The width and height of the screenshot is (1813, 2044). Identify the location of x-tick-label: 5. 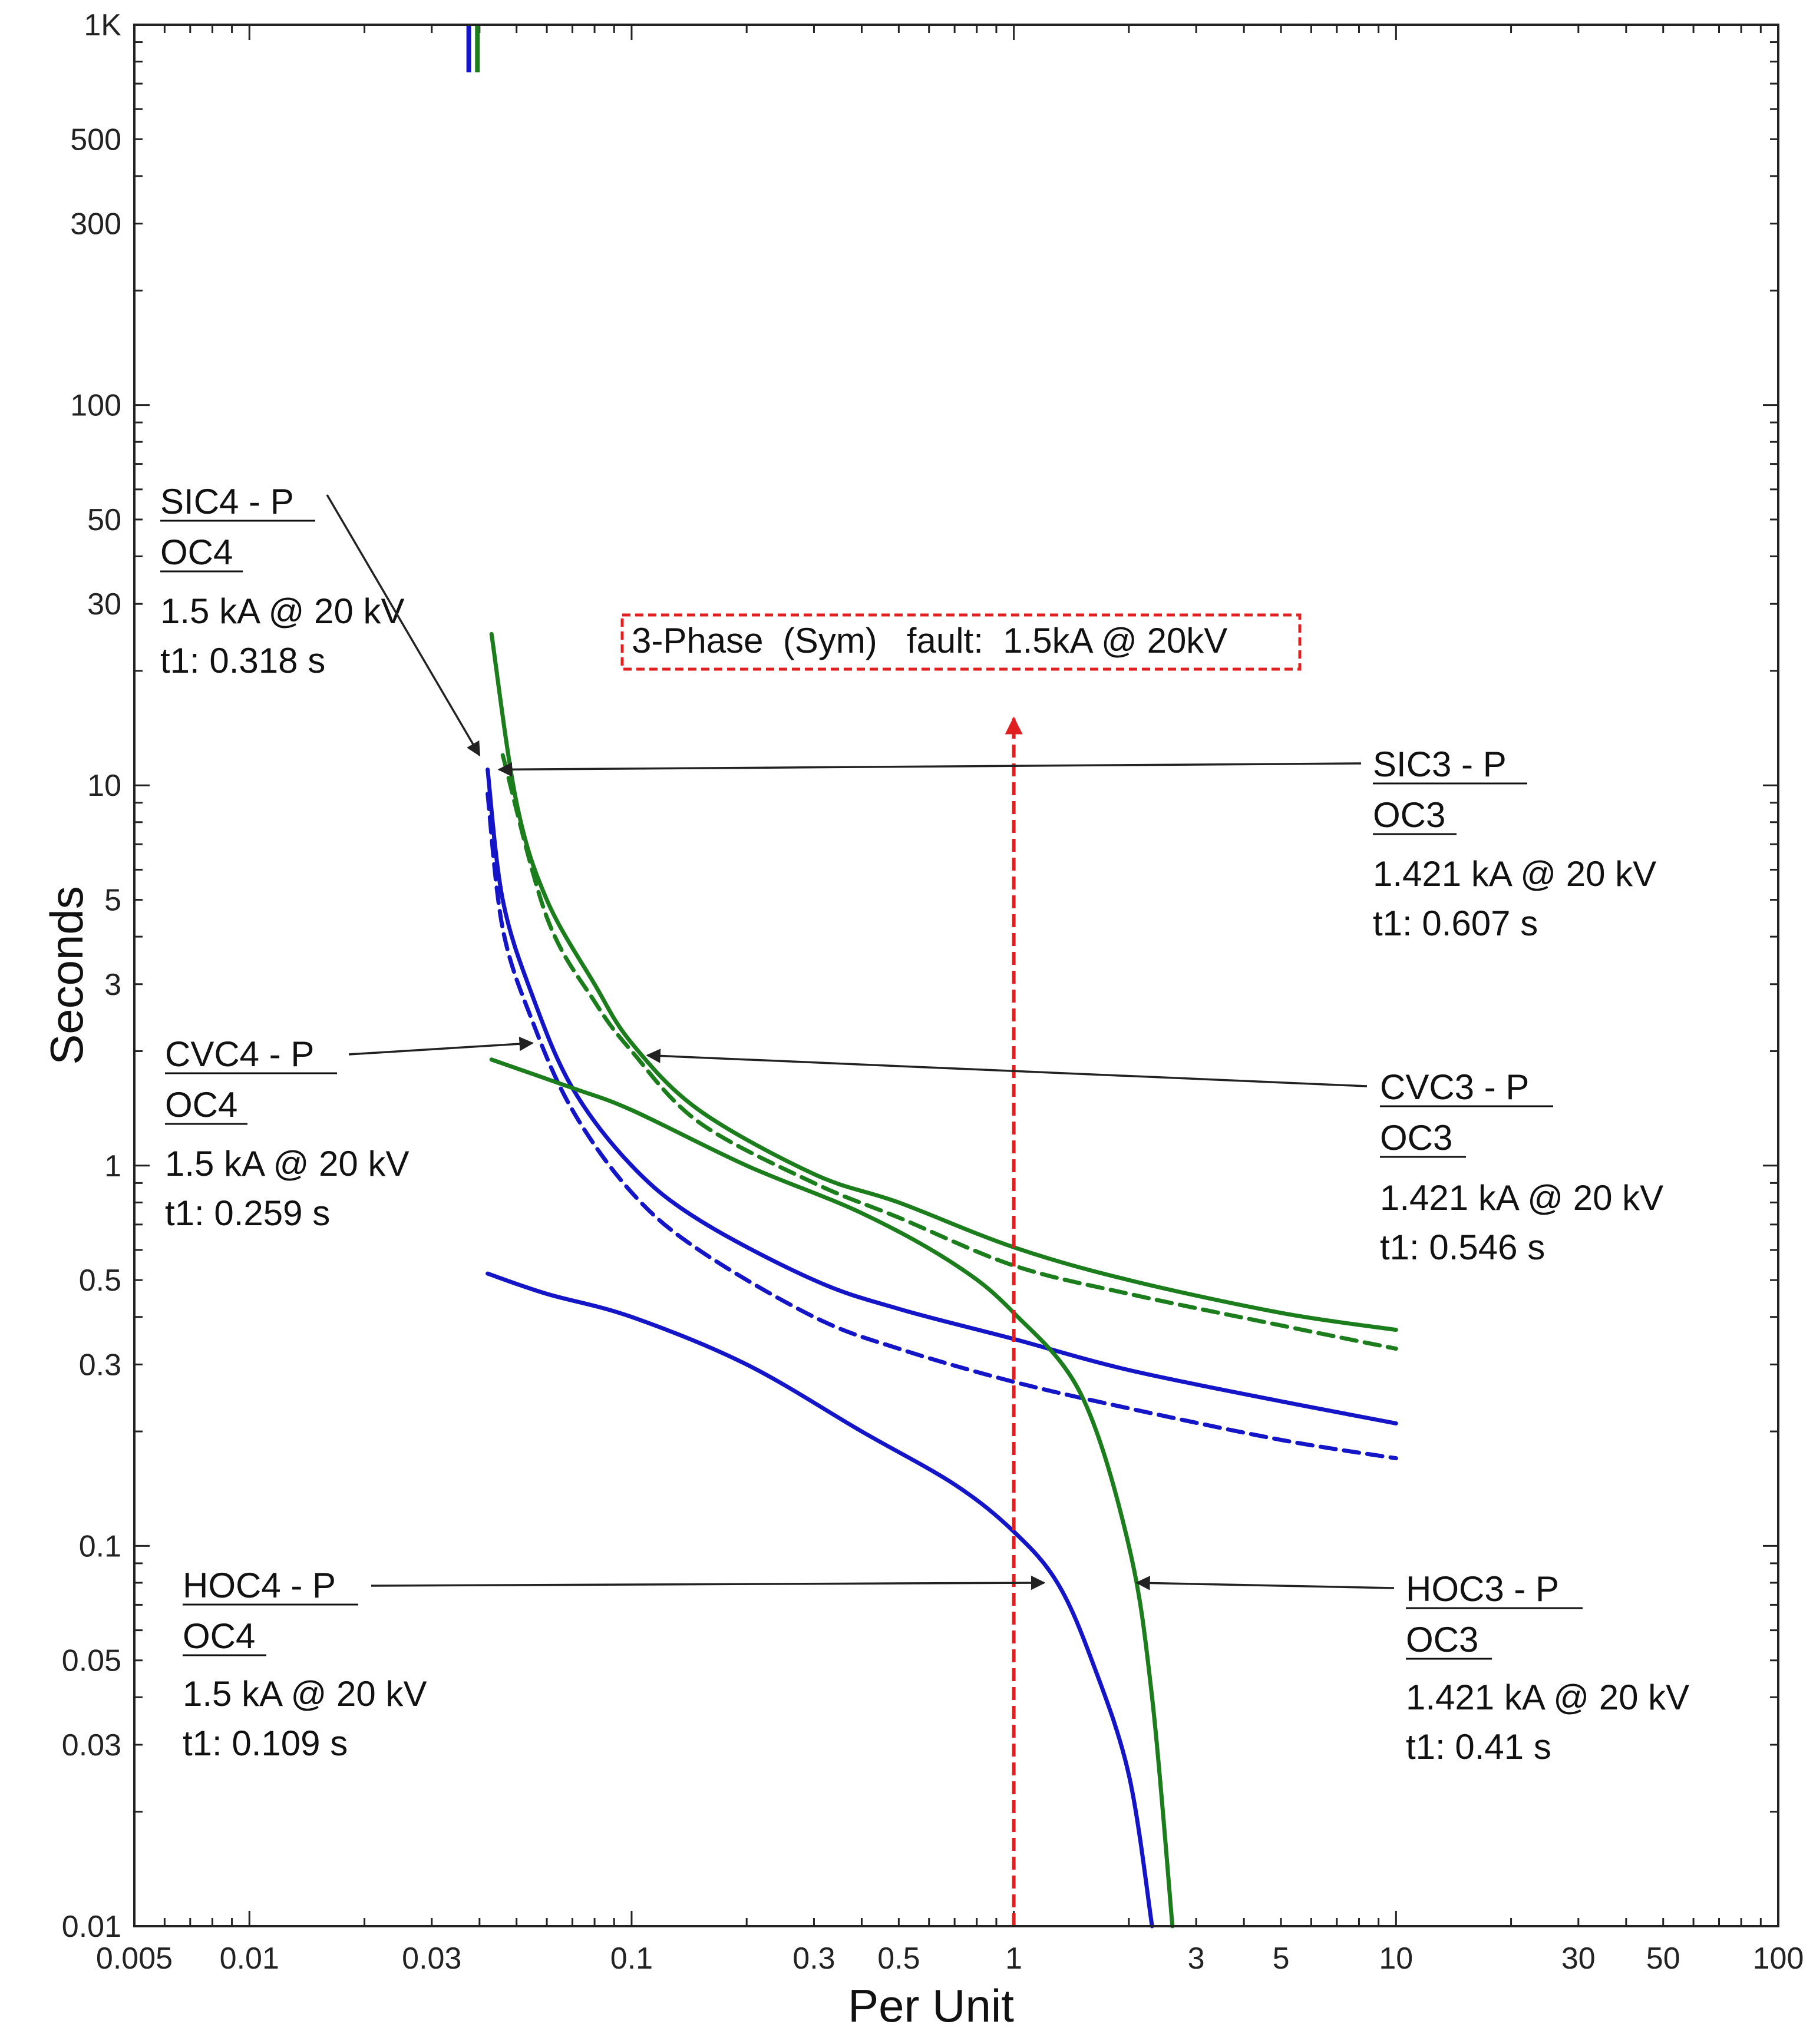
(1281, 1959).